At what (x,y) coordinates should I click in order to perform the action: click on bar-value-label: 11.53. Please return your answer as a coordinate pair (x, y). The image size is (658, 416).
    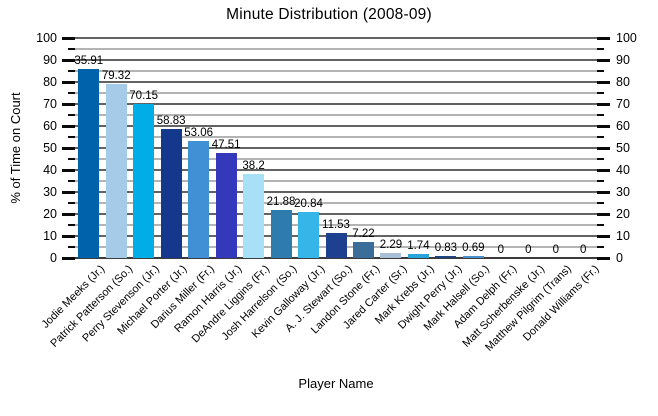
    Looking at the image, I should click on (336, 224).